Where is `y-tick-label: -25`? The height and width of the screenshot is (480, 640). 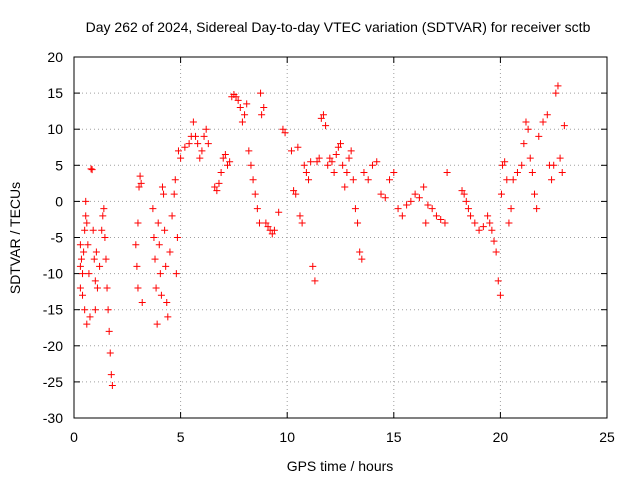 y-tick-label: -25 is located at coordinates (53, 382).